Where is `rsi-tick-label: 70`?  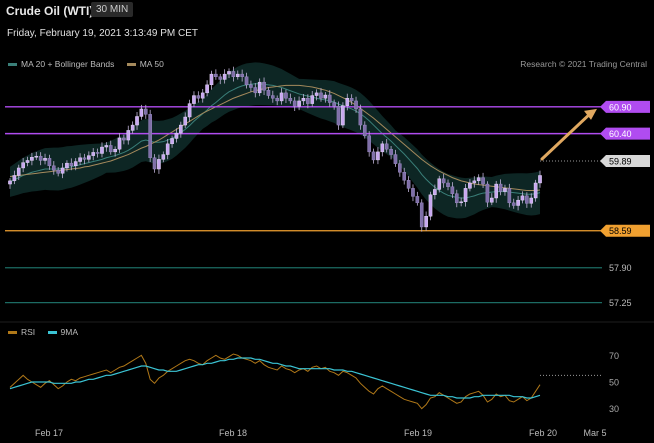
rsi-tick-label: 70 is located at coordinates (614, 356).